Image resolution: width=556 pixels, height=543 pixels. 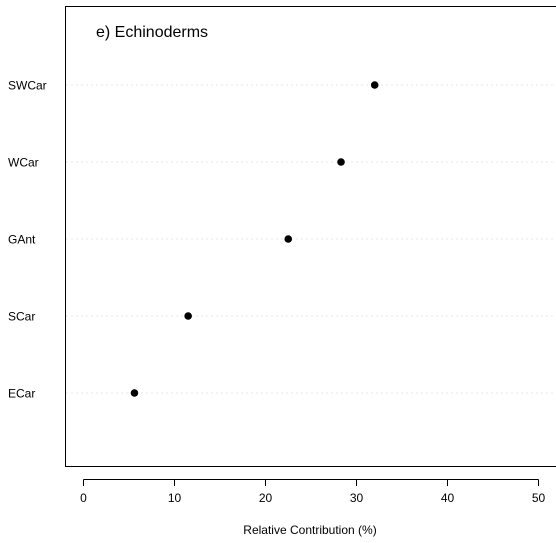 What do you see at coordinates (175, 498) in the screenshot?
I see `x-tick-label-10: 10` at bounding box center [175, 498].